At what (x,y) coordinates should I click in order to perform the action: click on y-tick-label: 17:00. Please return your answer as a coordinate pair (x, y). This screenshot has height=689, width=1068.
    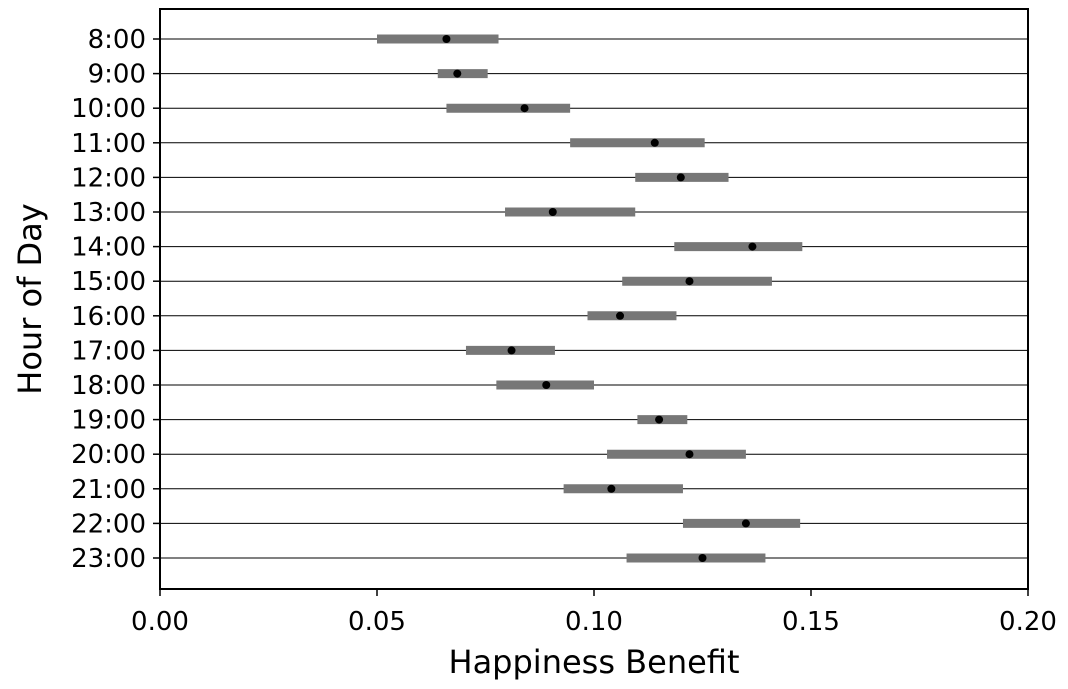
    Looking at the image, I should click on (108, 351).